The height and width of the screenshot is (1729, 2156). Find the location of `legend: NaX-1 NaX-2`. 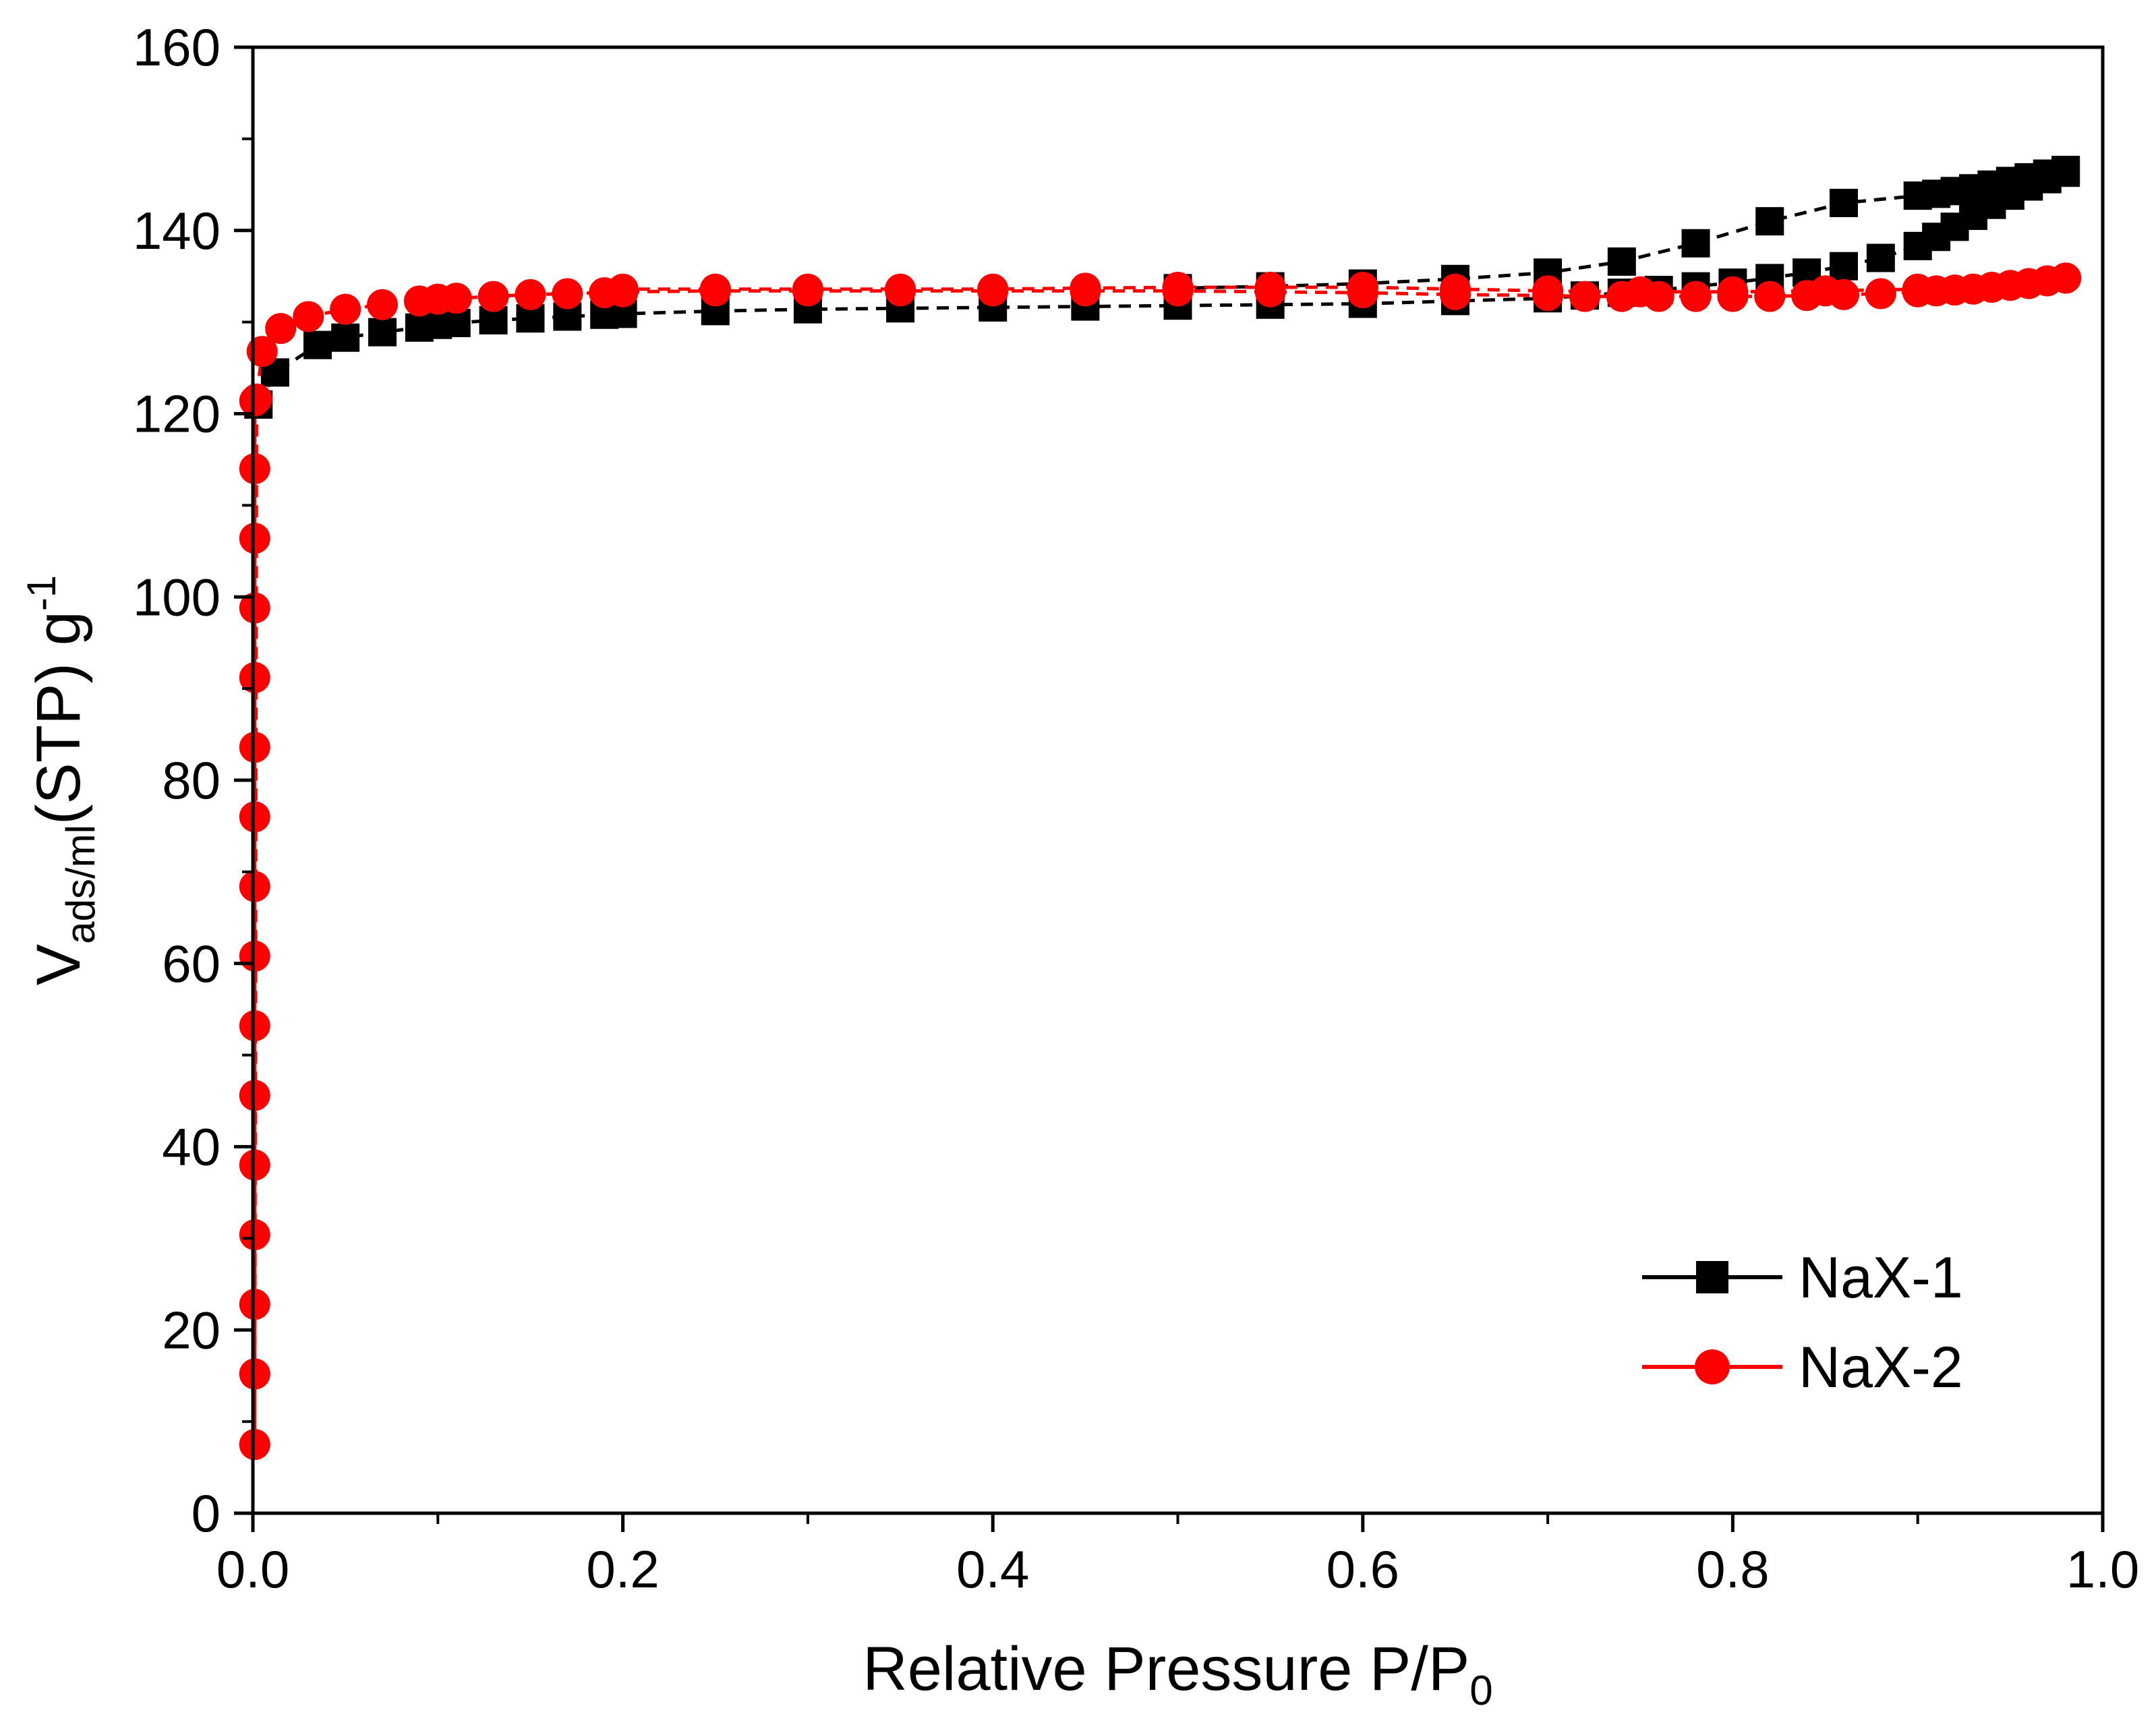

legend: NaX-1 NaX-2 is located at coordinates (1802, 1323).